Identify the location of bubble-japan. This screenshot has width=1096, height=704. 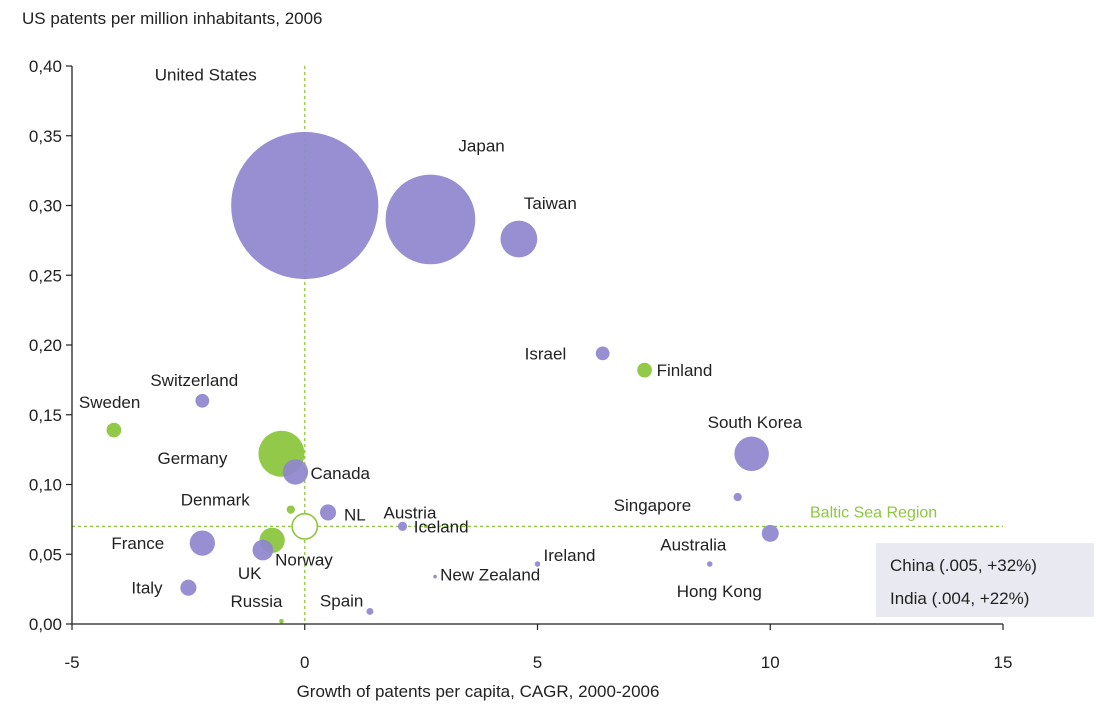
(430, 219).